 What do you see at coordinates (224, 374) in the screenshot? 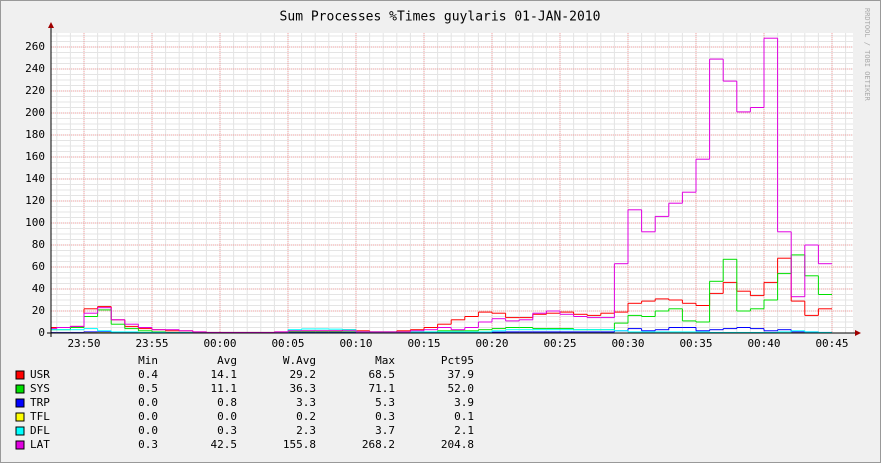
I see `legend-stat: 14.1` at bounding box center [224, 374].